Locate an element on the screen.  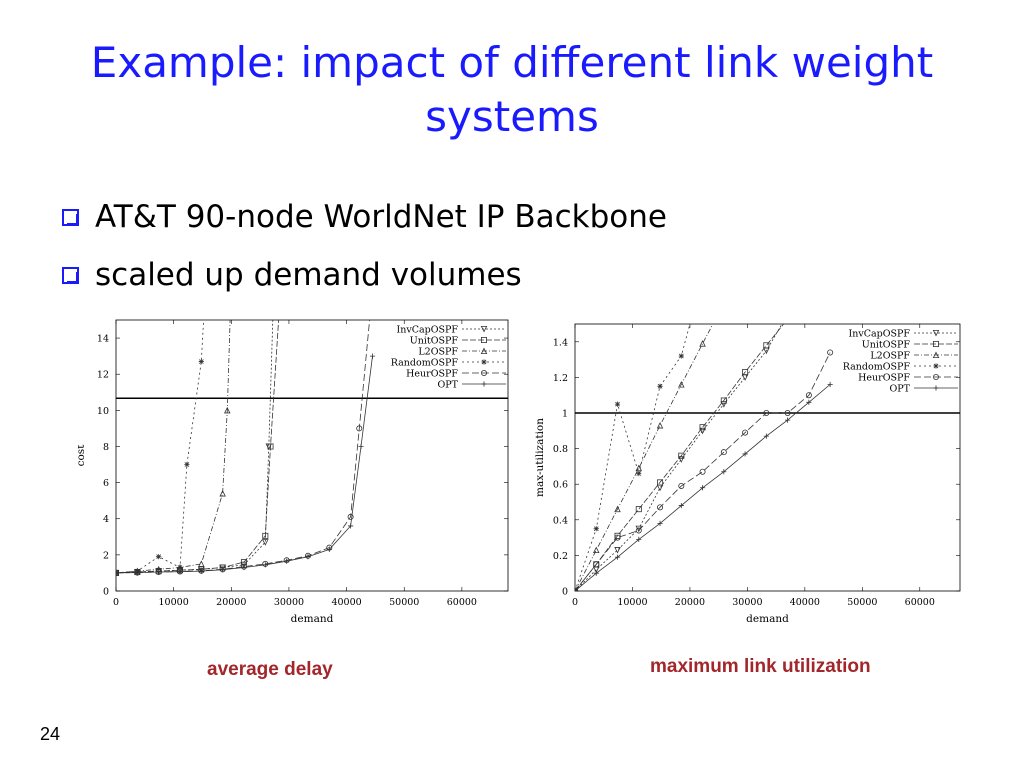
legend-label: HeurOSPF is located at coordinates (884, 378).